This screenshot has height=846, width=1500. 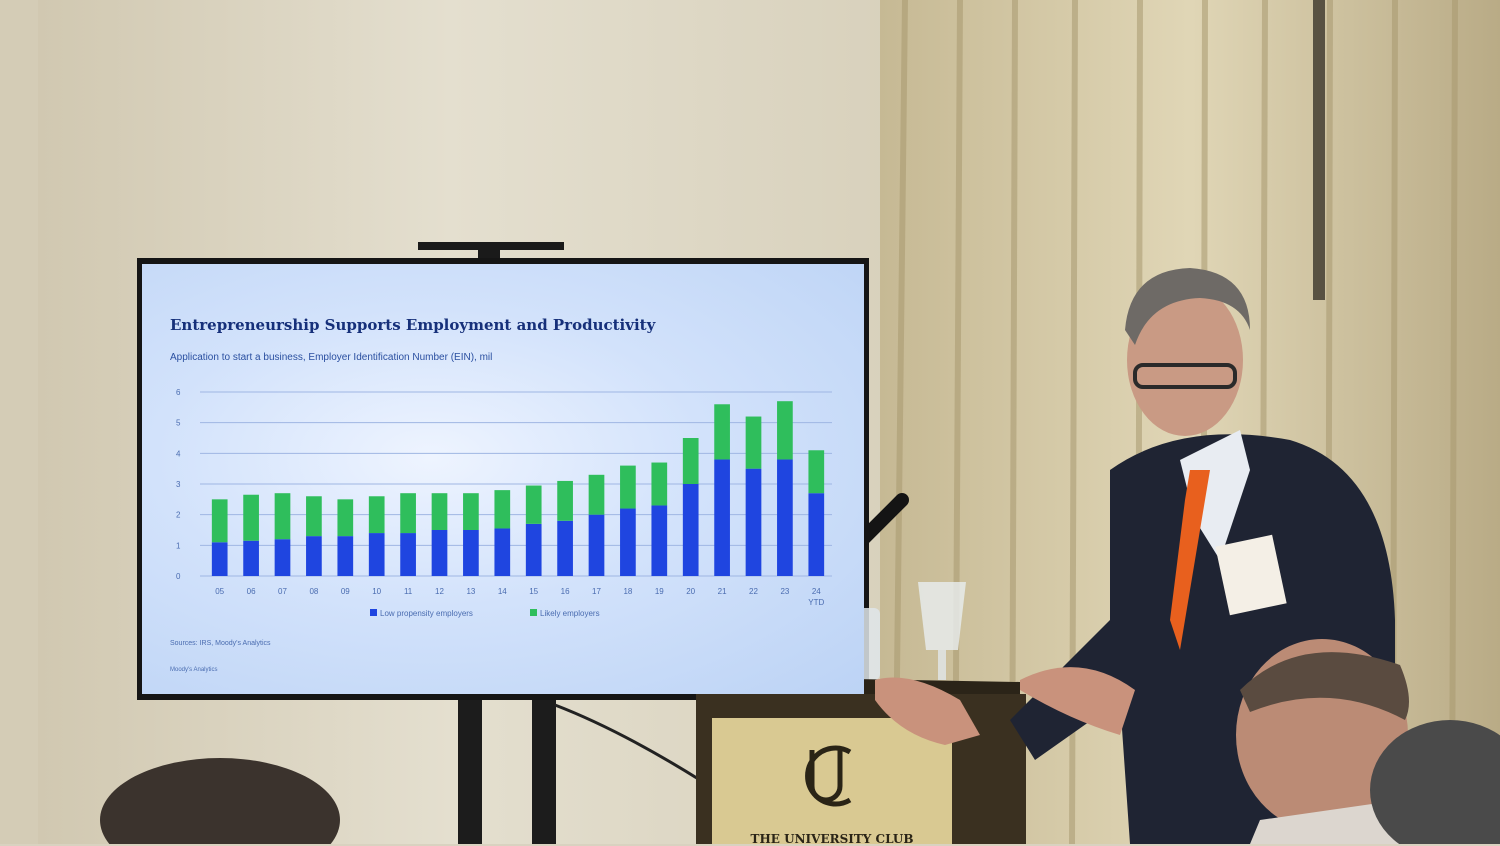 What do you see at coordinates (942, 665) in the screenshot?
I see `glass-stem` at bounding box center [942, 665].